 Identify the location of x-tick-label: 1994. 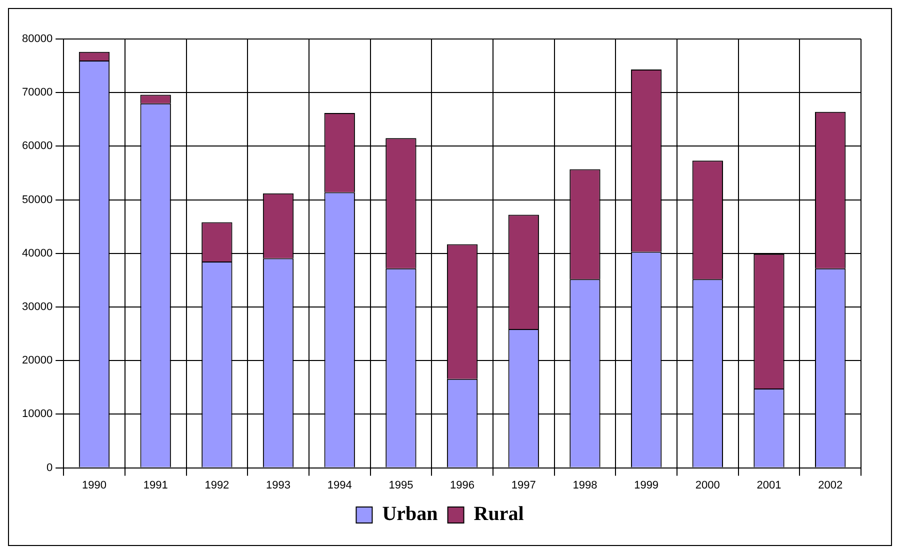
(339, 485).